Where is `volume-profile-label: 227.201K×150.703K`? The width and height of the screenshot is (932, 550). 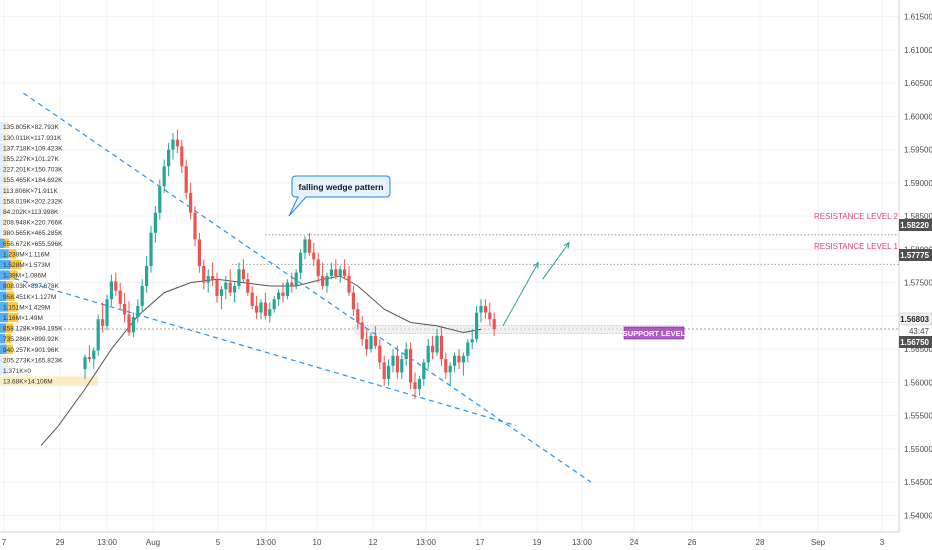
volume-profile-label: 227.201K×150.703K is located at coordinates (33, 170).